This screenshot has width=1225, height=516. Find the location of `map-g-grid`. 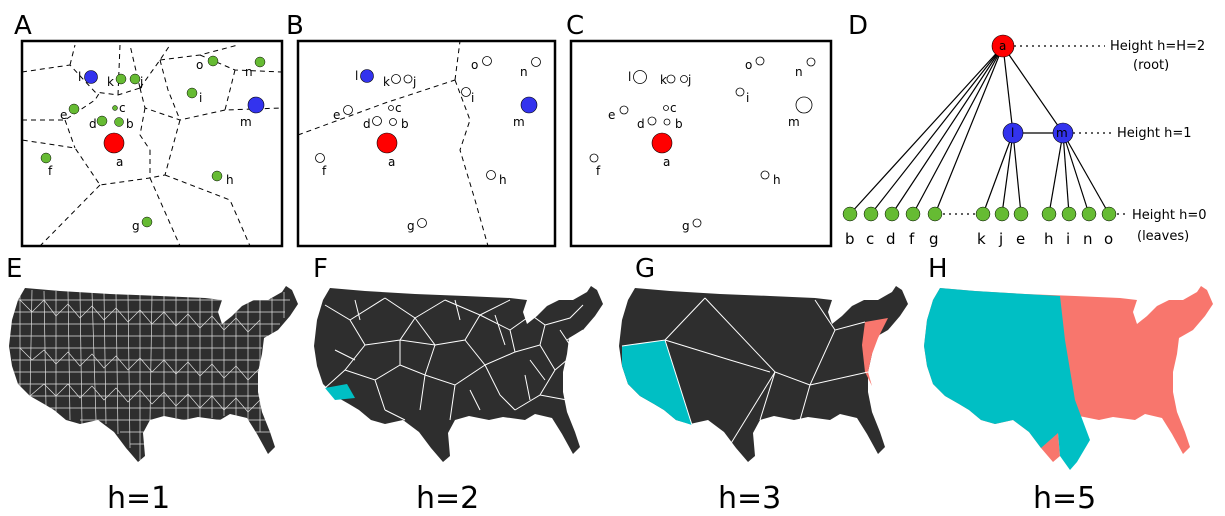

map-g-grid is located at coordinates (745, 371).